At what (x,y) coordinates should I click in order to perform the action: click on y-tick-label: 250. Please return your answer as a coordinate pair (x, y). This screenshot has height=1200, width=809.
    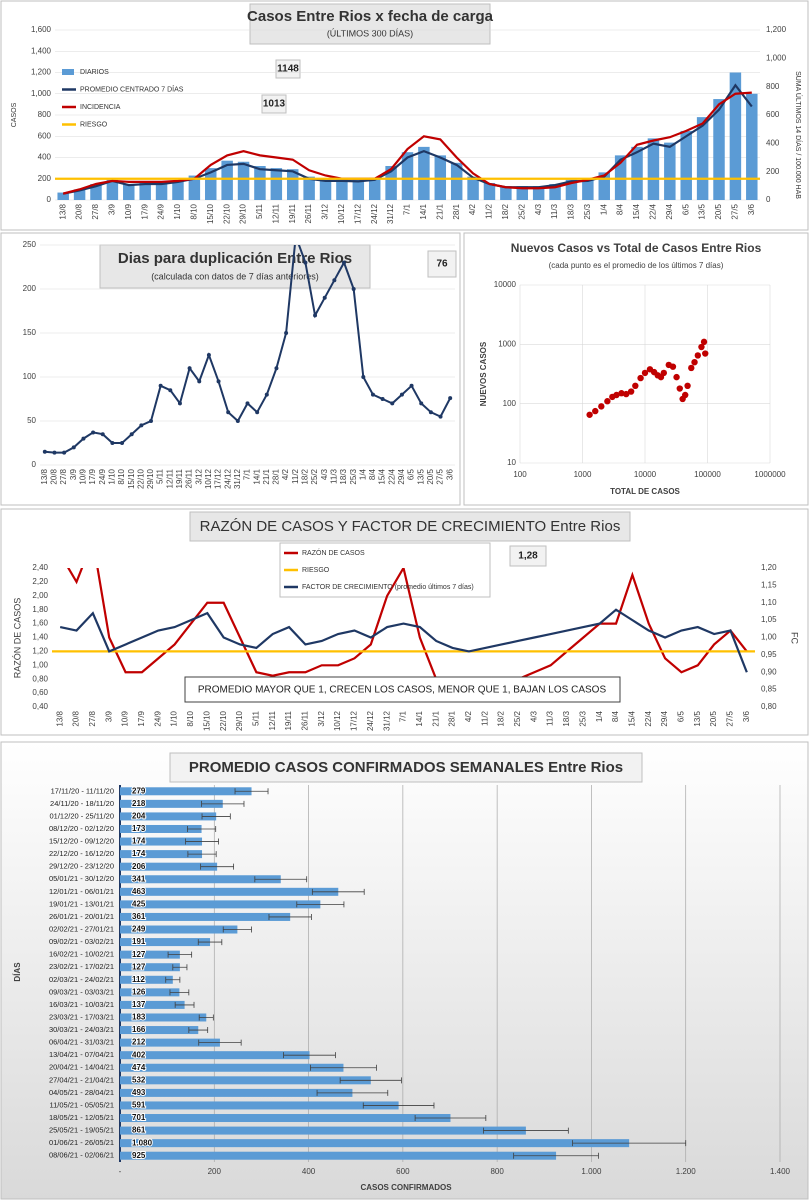
    Looking at the image, I should click on (30, 244).